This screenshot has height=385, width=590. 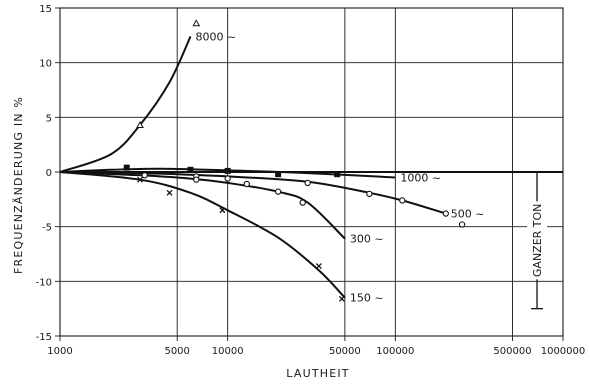 What do you see at coordinates (44, 337) in the screenshot?
I see `y-tick-label: -15` at bounding box center [44, 337].